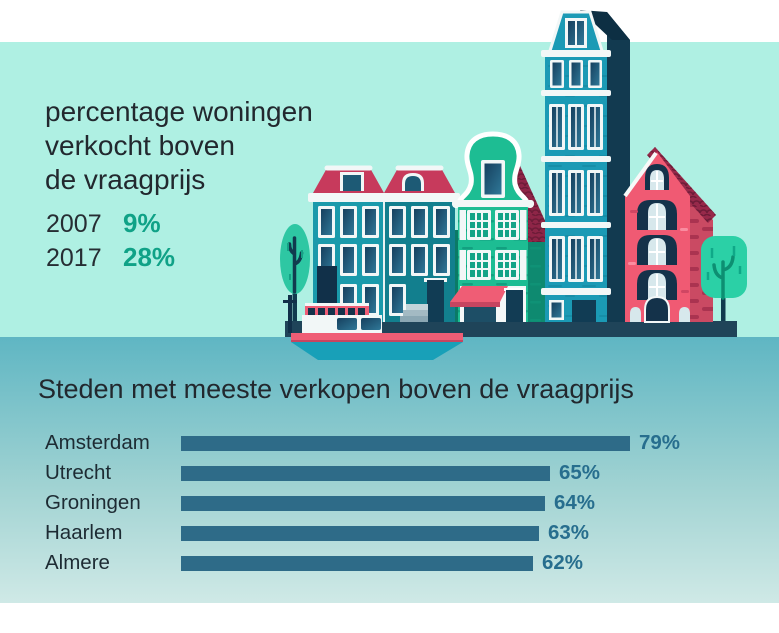  Describe the element at coordinates (660, 442) in the screenshot. I see `bar-value: 79%` at that location.